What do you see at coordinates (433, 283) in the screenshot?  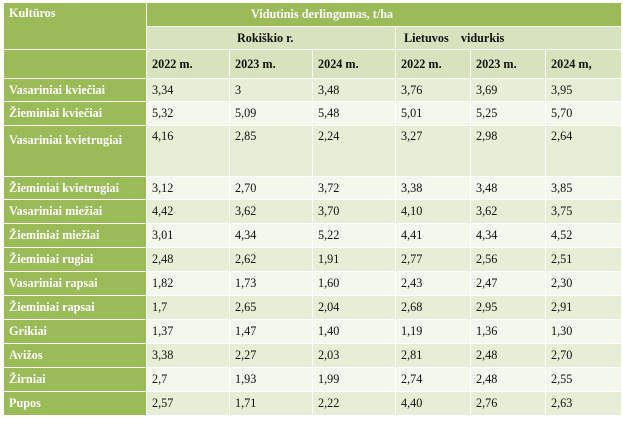 I see `yield-cell: 2,43` at bounding box center [433, 283].